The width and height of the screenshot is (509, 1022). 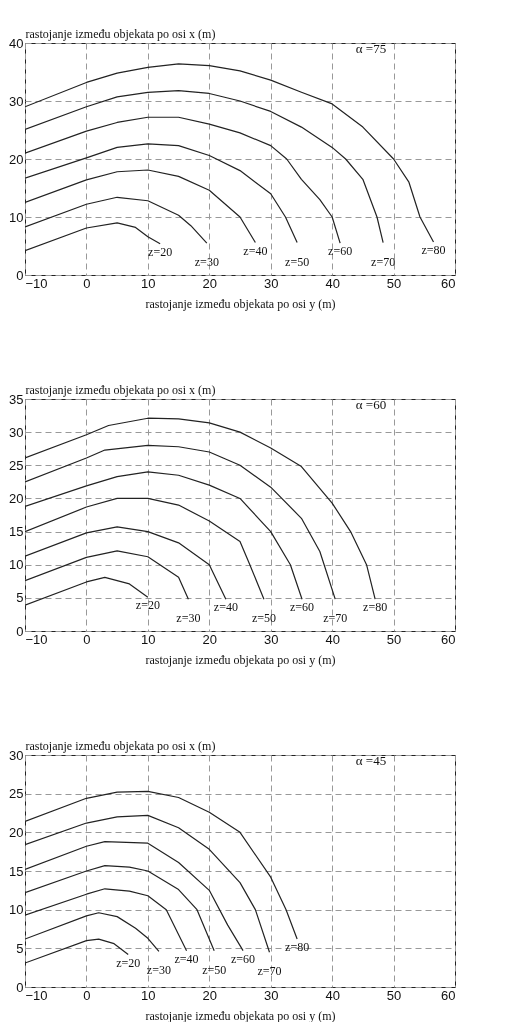 I want to click on y-tick-label: 35, so click(x=16, y=399).